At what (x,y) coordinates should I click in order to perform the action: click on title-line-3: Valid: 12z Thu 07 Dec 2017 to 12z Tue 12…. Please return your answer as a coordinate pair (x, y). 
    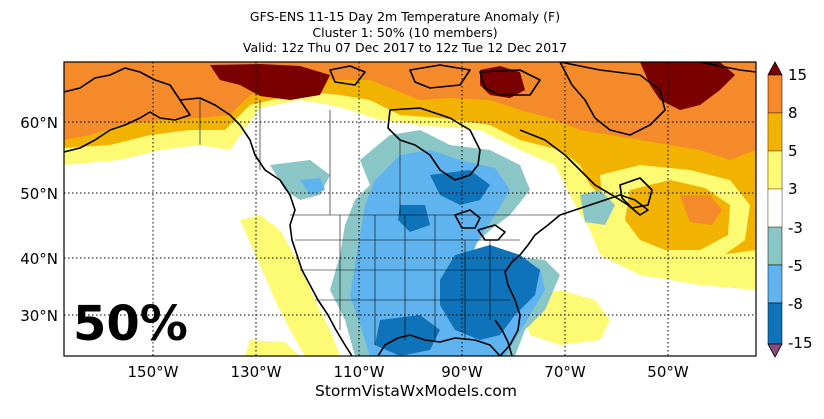
    Looking at the image, I should click on (405, 47).